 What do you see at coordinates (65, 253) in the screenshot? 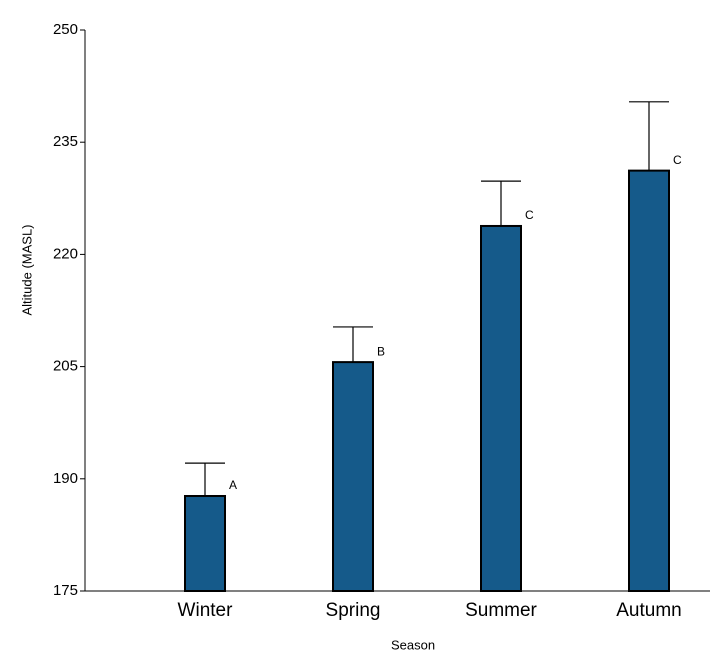
I see `y-tick-label: 220` at bounding box center [65, 253].